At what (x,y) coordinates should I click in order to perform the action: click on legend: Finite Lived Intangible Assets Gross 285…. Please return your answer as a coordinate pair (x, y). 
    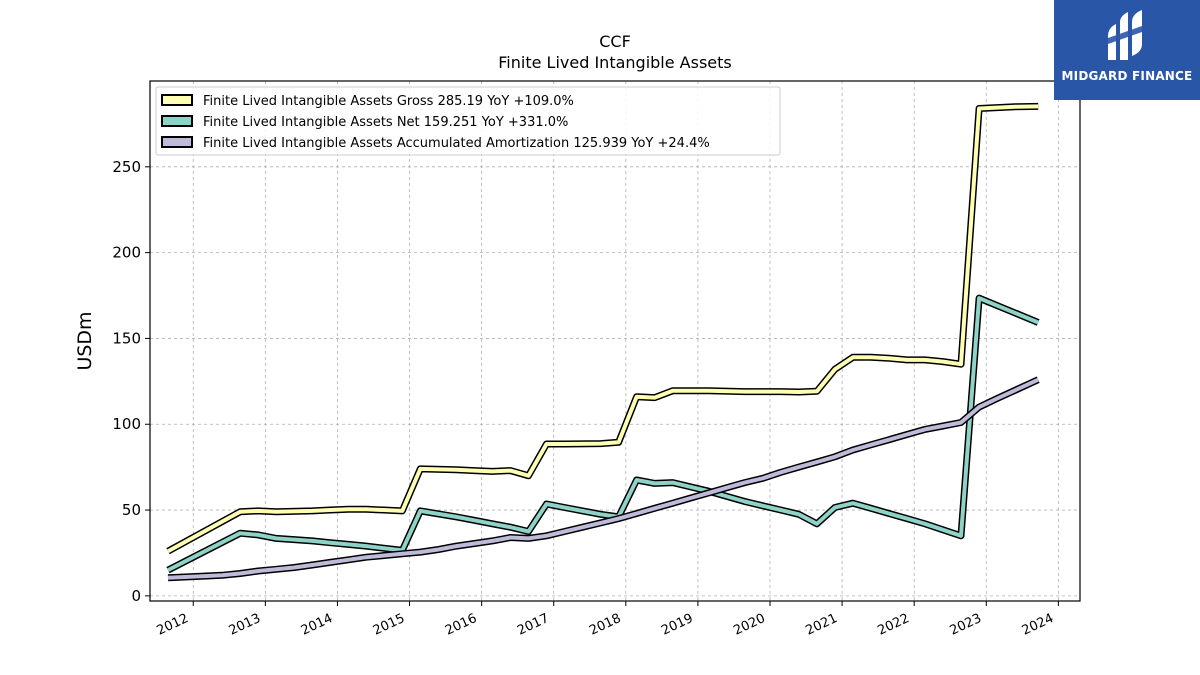
    Looking at the image, I should click on (468, 121).